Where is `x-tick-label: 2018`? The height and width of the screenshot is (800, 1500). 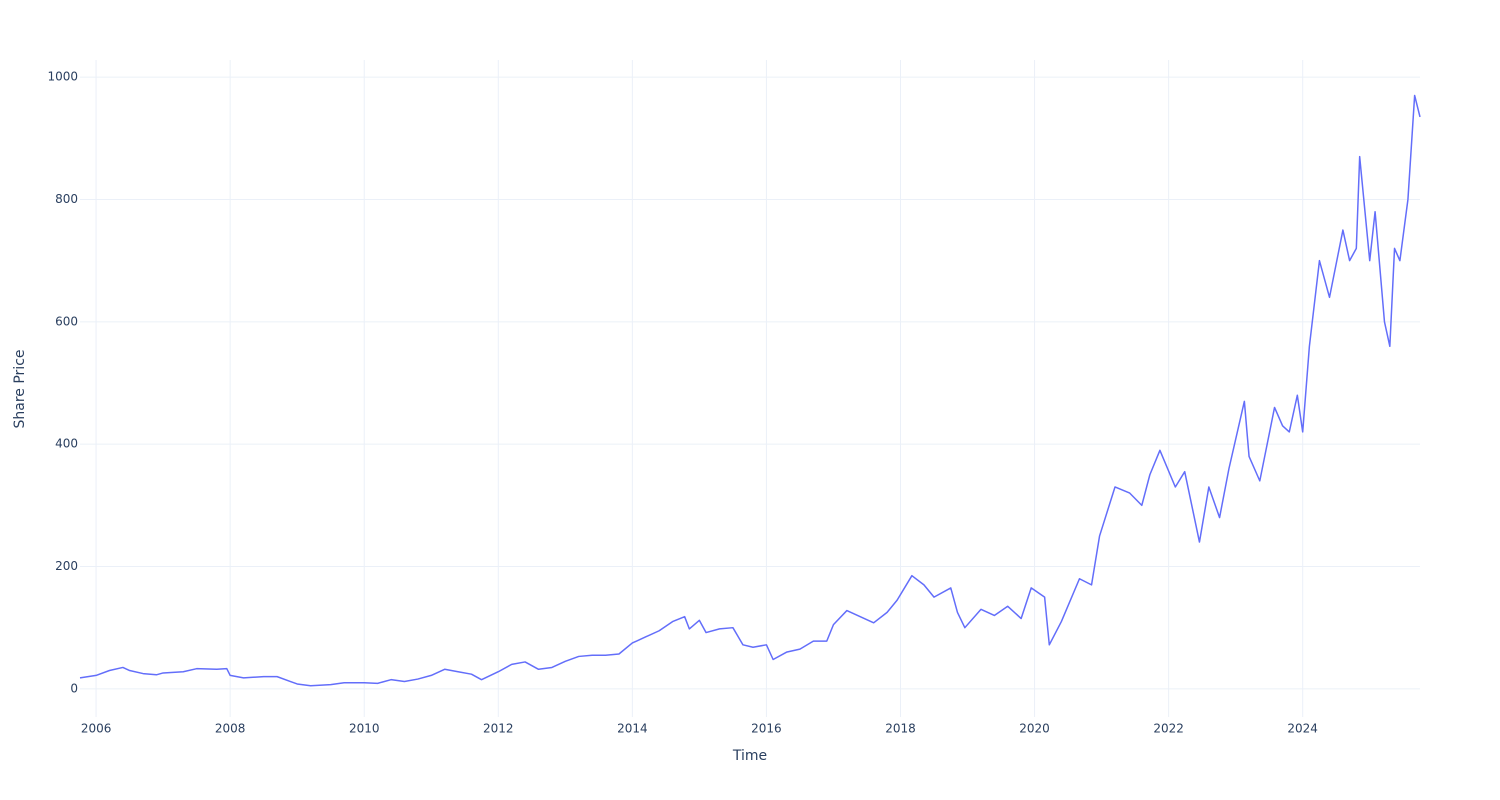
x-tick-label: 2018 is located at coordinates (900, 729).